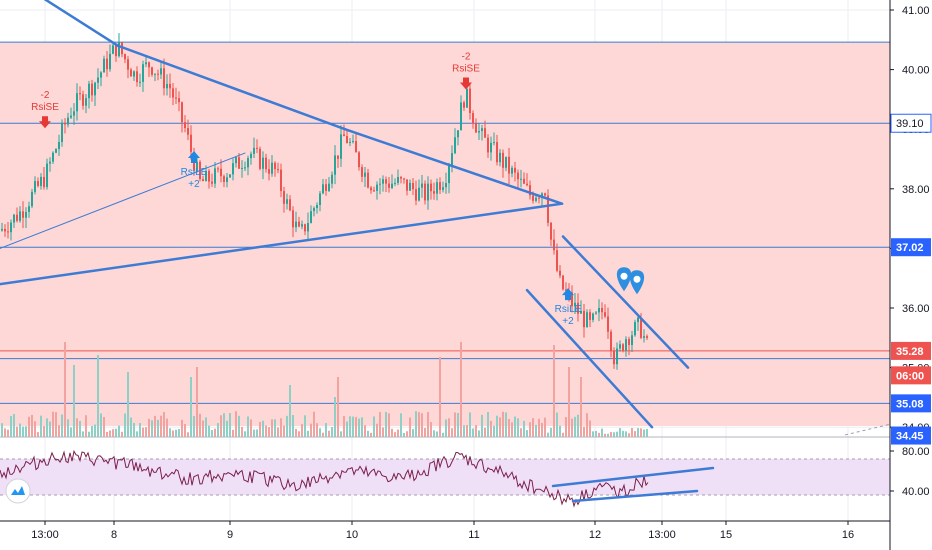  What do you see at coordinates (726, 535) in the screenshot?
I see `time-tick-label: 15` at bounding box center [726, 535].